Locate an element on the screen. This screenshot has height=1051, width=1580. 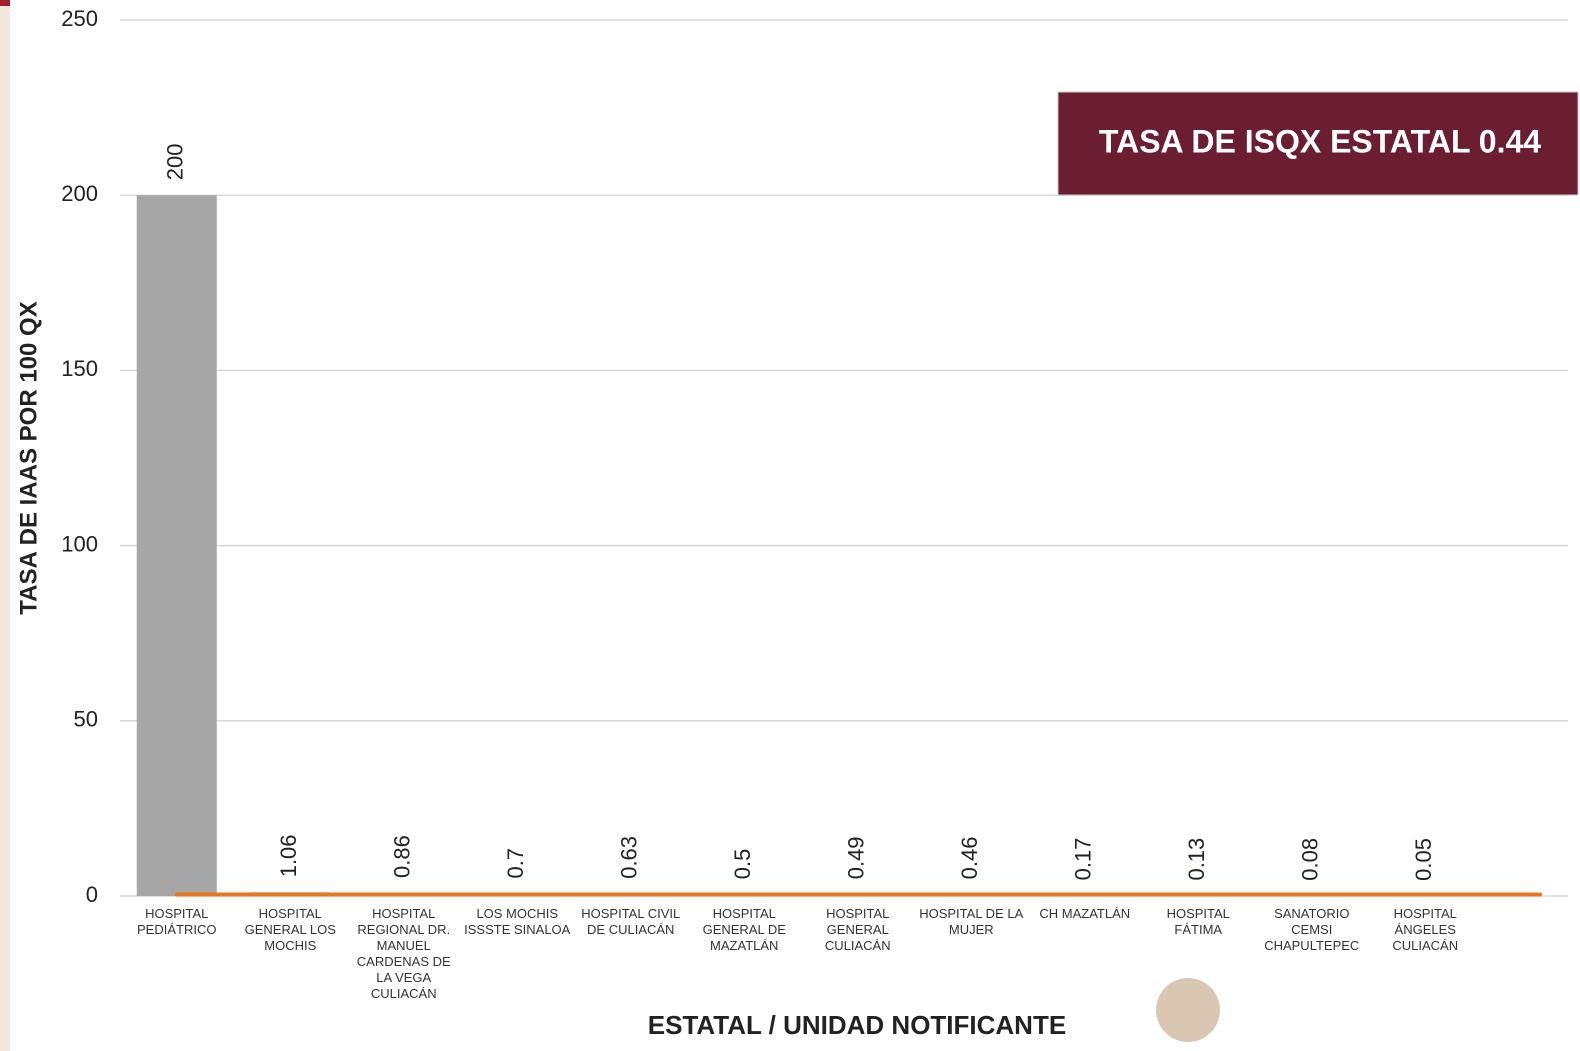
y-tick-label: 0 is located at coordinates (92, 894).